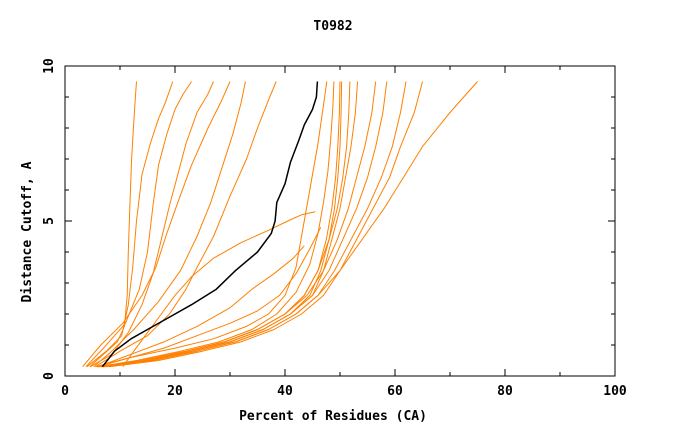 Image resolution: width=680 pixels, height=440 pixels. Describe the element at coordinates (27, 231) in the screenshot. I see `y-axis-label: Distance Cutoff, A` at that location.